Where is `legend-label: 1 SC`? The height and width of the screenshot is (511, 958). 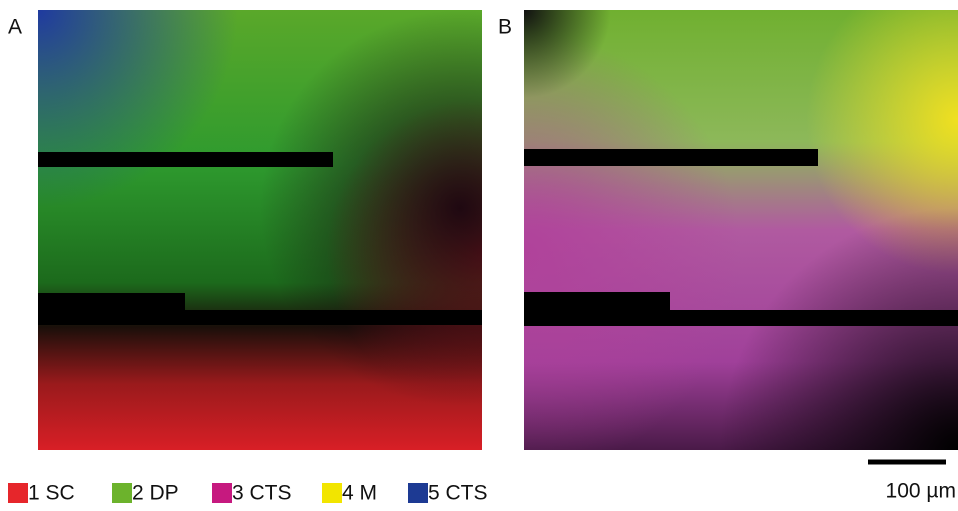
legend-label: 1 SC is located at coordinates (51, 493).